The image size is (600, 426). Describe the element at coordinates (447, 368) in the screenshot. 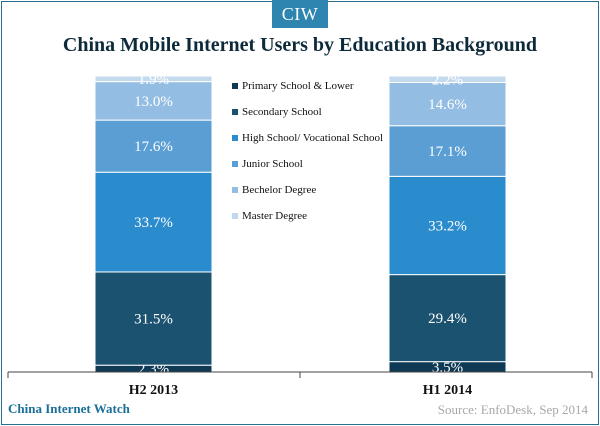

I see `data-label: 3.5%` at that location.